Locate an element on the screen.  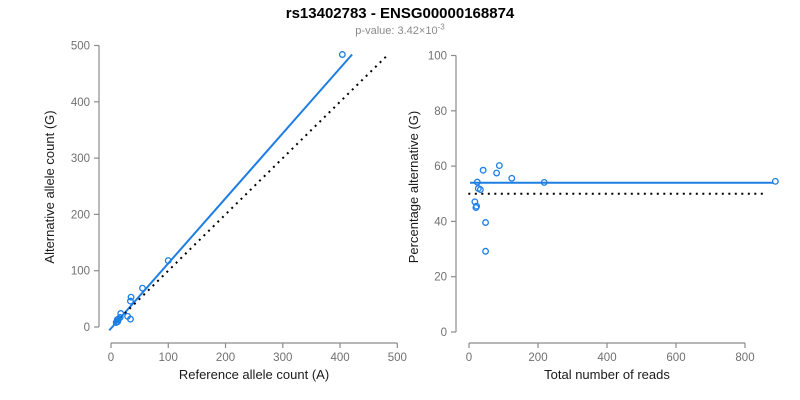
left-xaxis-label: Reference allele count (A) is located at coordinates (254, 374).